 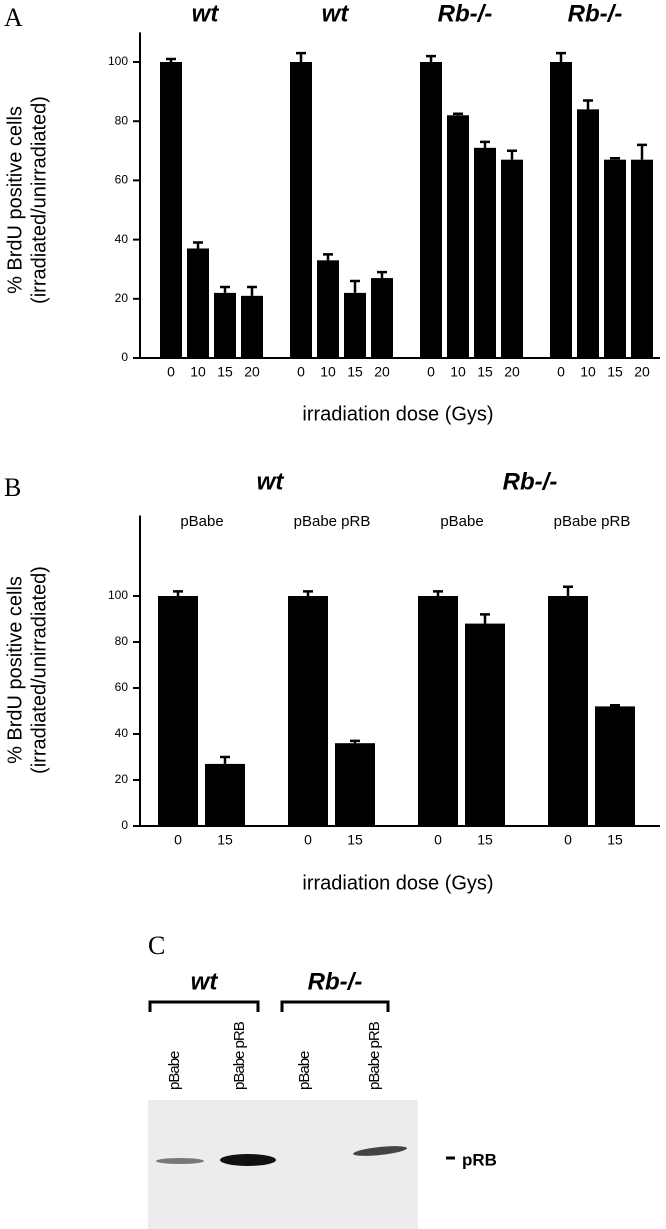 What do you see at coordinates (283, 1164) in the screenshot?
I see `blot-image` at bounding box center [283, 1164].